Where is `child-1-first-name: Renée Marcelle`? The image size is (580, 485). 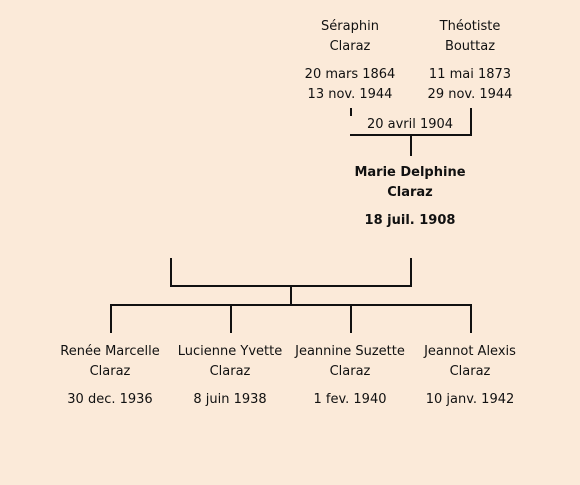
child-1-first-name: Renée Marcelle is located at coordinates (110, 351).